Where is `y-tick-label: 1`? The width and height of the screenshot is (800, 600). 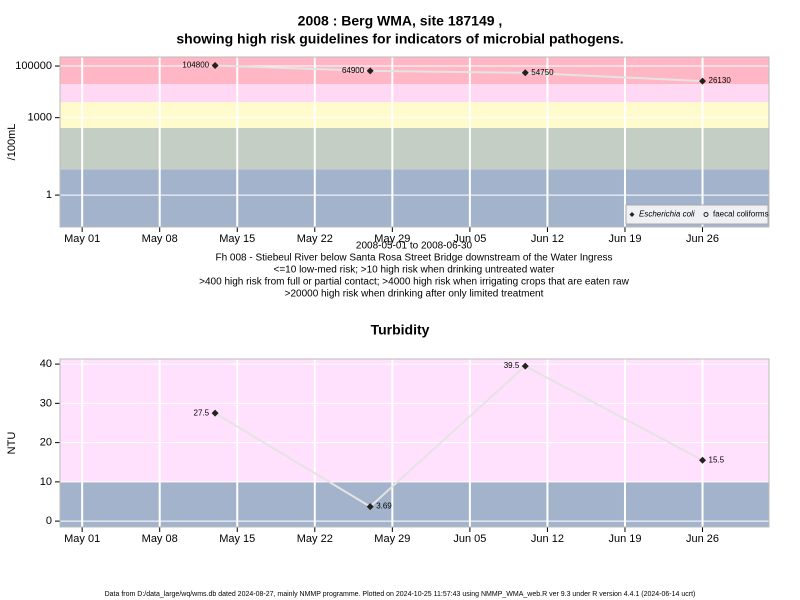 y-tick-label: 1 is located at coordinates (49, 195).